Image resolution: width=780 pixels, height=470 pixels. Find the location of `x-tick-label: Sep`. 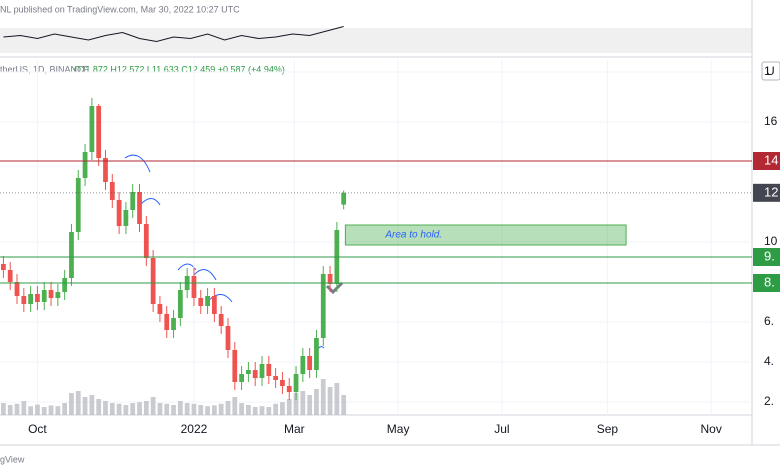

x-tick-label: Sep is located at coordinates (608, 429).